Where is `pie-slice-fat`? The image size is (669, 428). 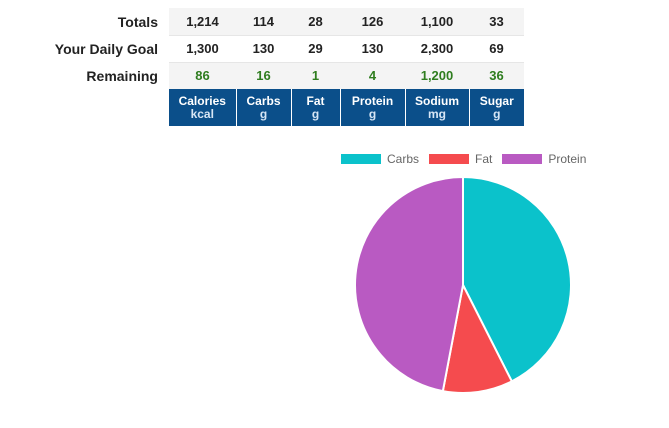
pie-slice-fat is located at coordinates (477, 337).